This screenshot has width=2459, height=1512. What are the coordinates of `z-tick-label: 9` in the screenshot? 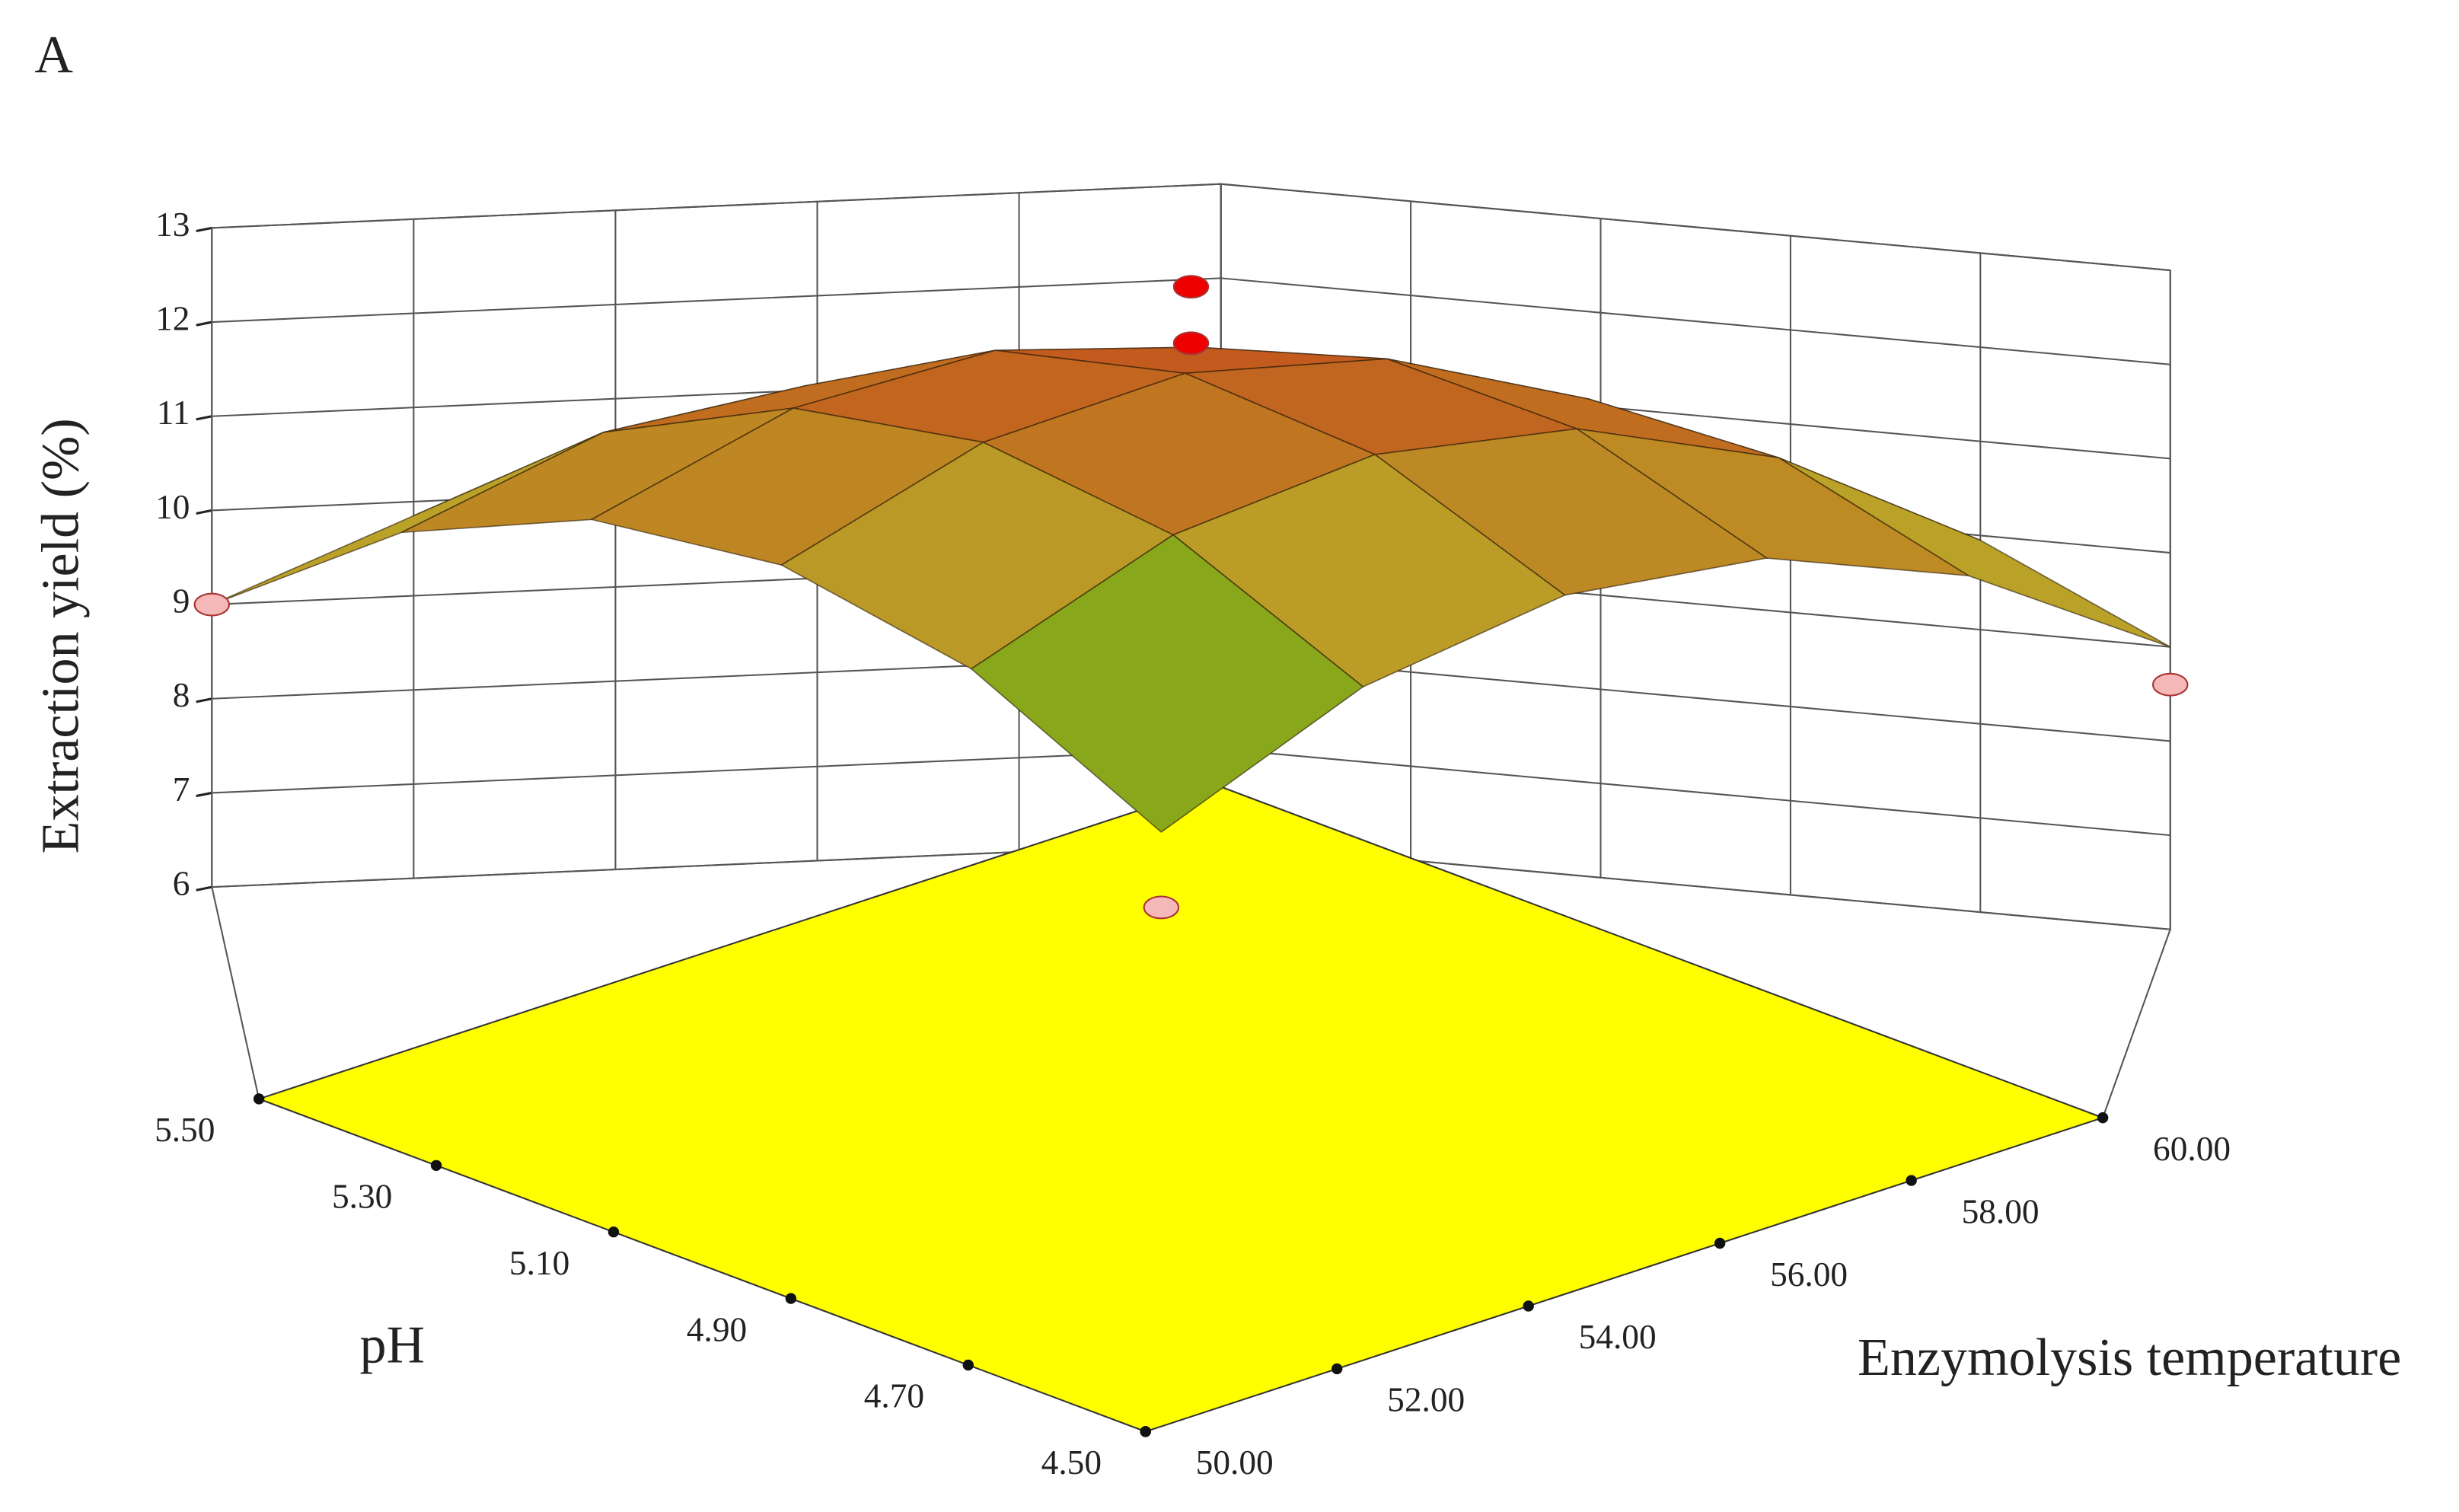 It's located at (182, 601).